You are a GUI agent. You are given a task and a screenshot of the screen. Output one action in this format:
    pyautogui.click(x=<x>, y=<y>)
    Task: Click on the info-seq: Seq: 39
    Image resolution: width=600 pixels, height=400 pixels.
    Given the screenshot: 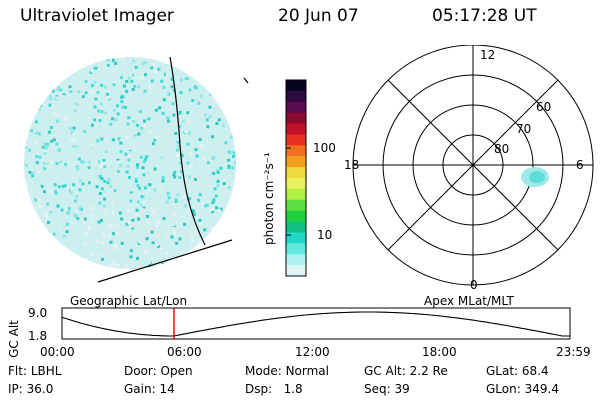 What is the action you would take?
    pyautogui.click(x=387, y=389)
    